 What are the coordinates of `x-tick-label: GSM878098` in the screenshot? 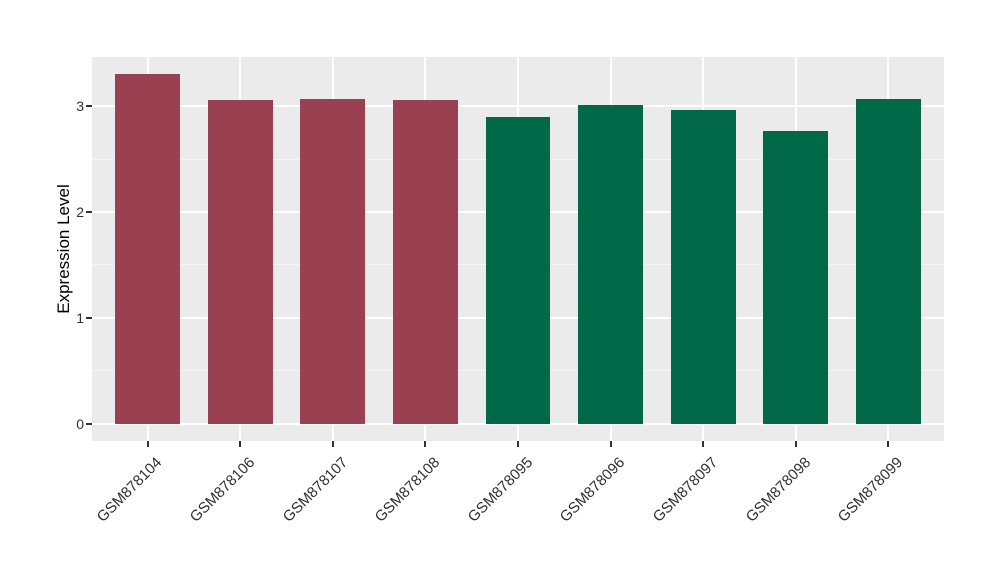 It's located at (778, 490).